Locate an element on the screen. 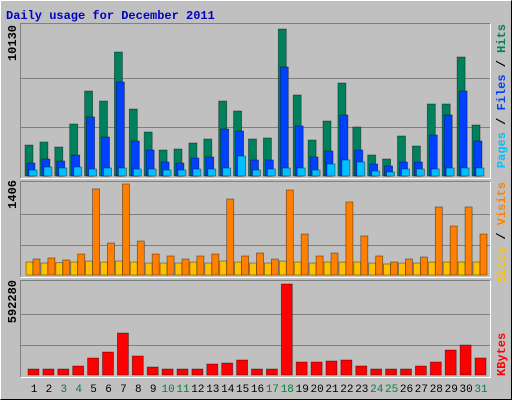  legend-entry: Visits is located at coordinates (502, 203).